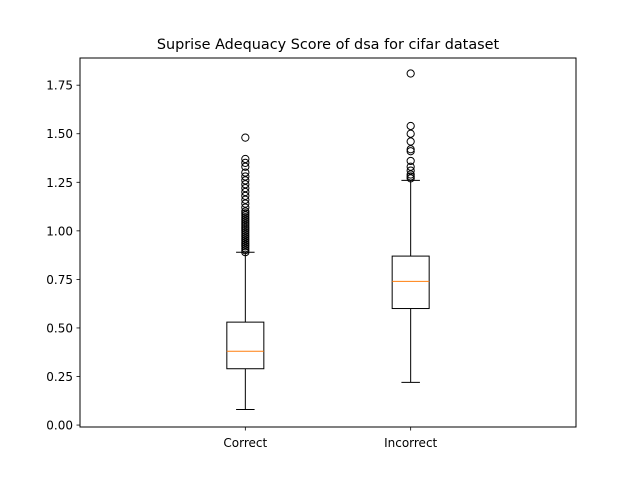  Describe the element at coordinates (410, 226) in the screenshot. I see `box-incorrect` at that location.